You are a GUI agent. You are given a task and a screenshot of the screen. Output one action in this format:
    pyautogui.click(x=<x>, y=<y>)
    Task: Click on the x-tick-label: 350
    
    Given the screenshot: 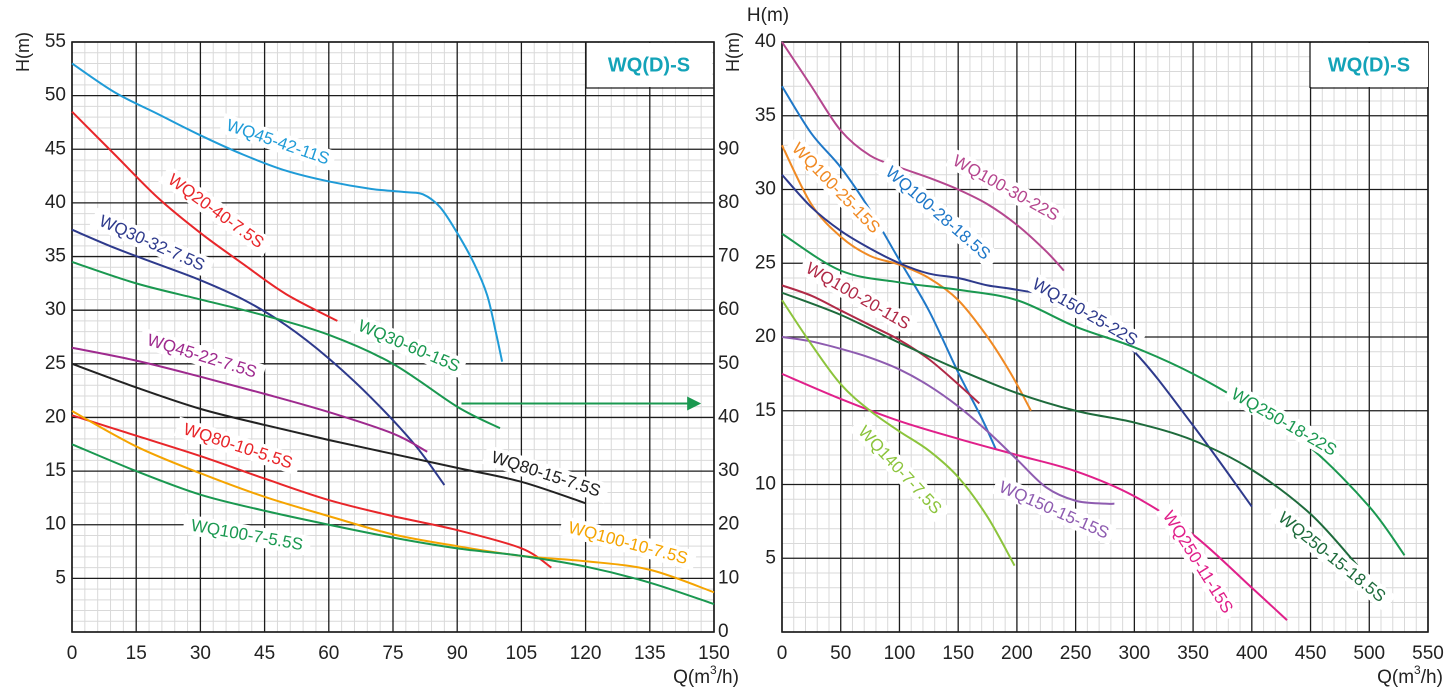 What is the action you would take?
    pyautogui.click(x=1193, y=653)
    